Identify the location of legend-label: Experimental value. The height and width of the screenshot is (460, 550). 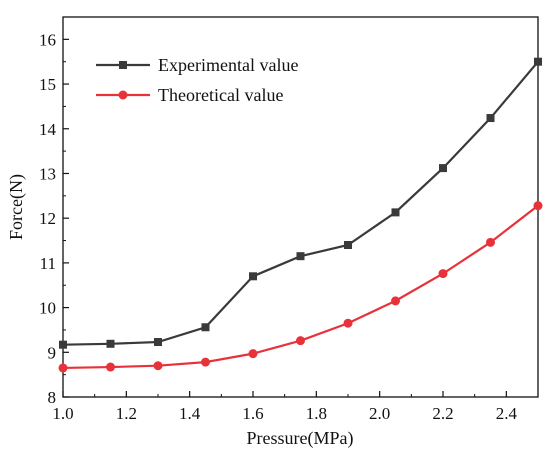
(228, 65).